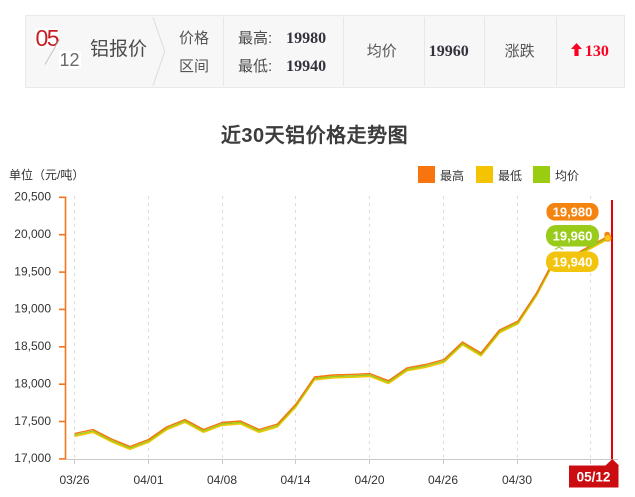 Image resolution: width=635 pixels, height=497 pixels. I want to click on svg-text: 04/08, so click(222, 480).